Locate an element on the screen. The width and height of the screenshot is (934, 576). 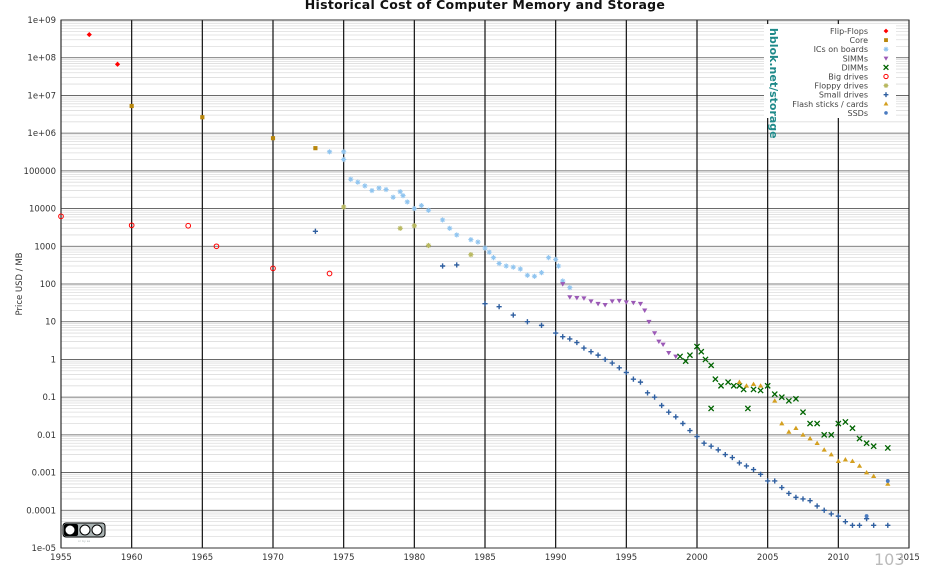
x-tick-label: 2000 is located at coordinates (697, 558).